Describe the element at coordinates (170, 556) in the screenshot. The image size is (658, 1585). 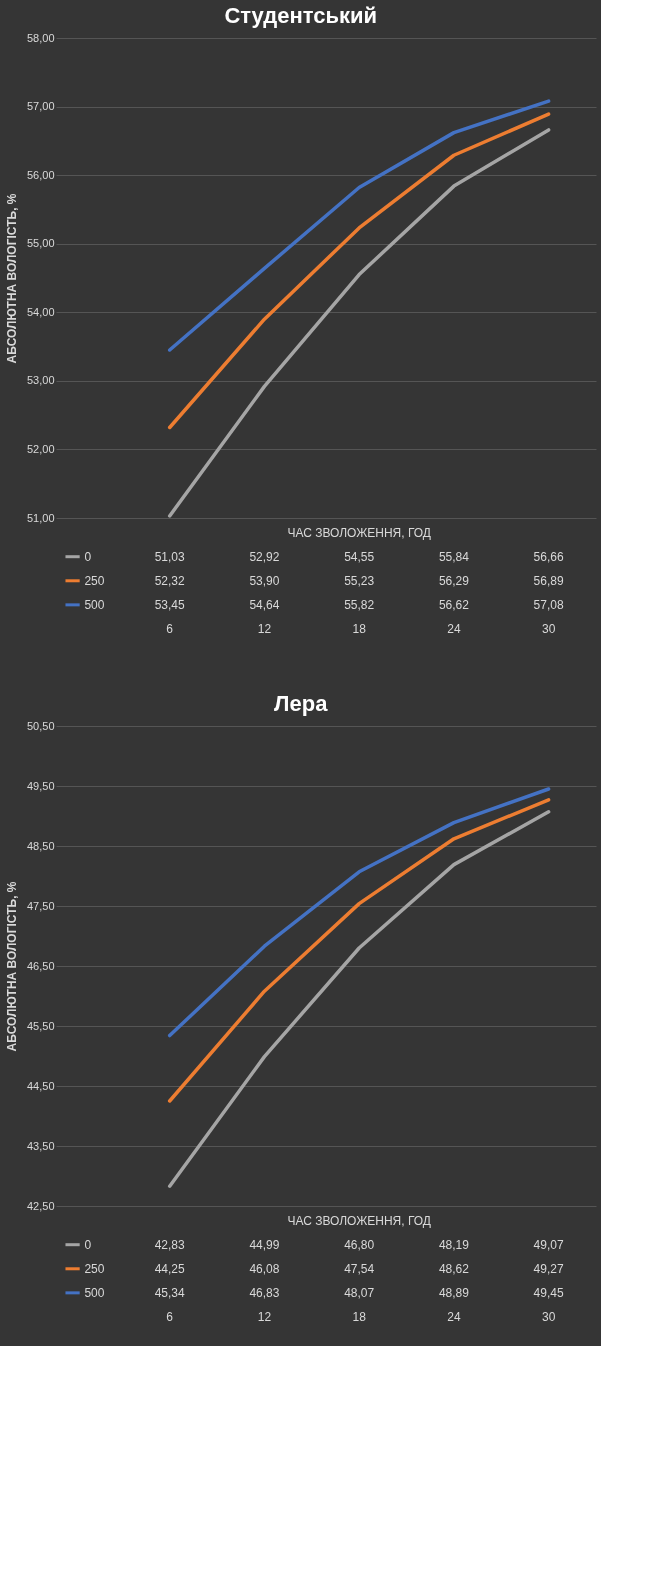
I see `data-label: 51,03` at that location.